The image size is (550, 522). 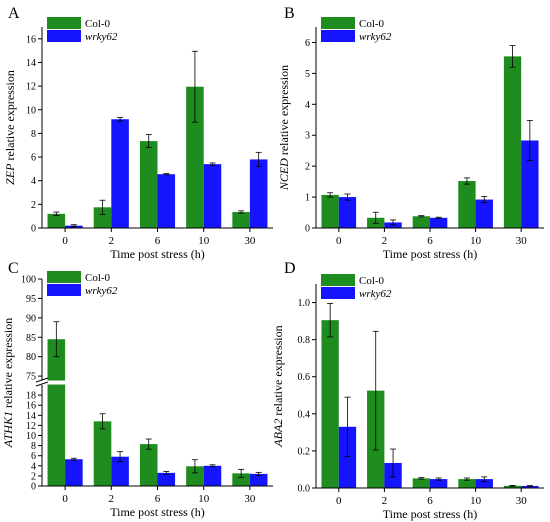 What do you see at coordinates (304, 414) in the screenshot?
I see `y-tick-label-0.4: 0.4` at bounding box center [304, 414].